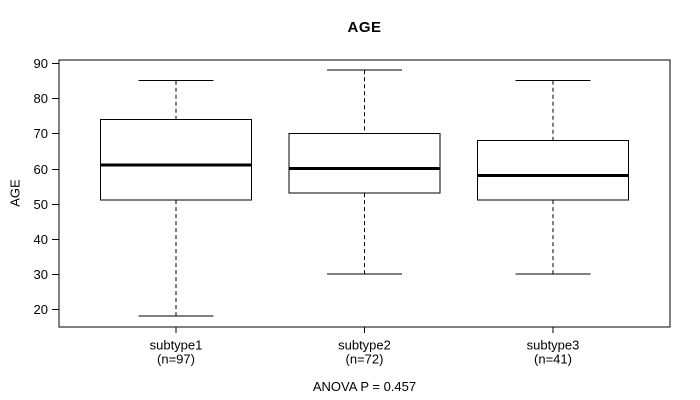 The width and height of the screenshot is (700, 400). I want to click on iqr-box-subtype2, so click(364, 163).